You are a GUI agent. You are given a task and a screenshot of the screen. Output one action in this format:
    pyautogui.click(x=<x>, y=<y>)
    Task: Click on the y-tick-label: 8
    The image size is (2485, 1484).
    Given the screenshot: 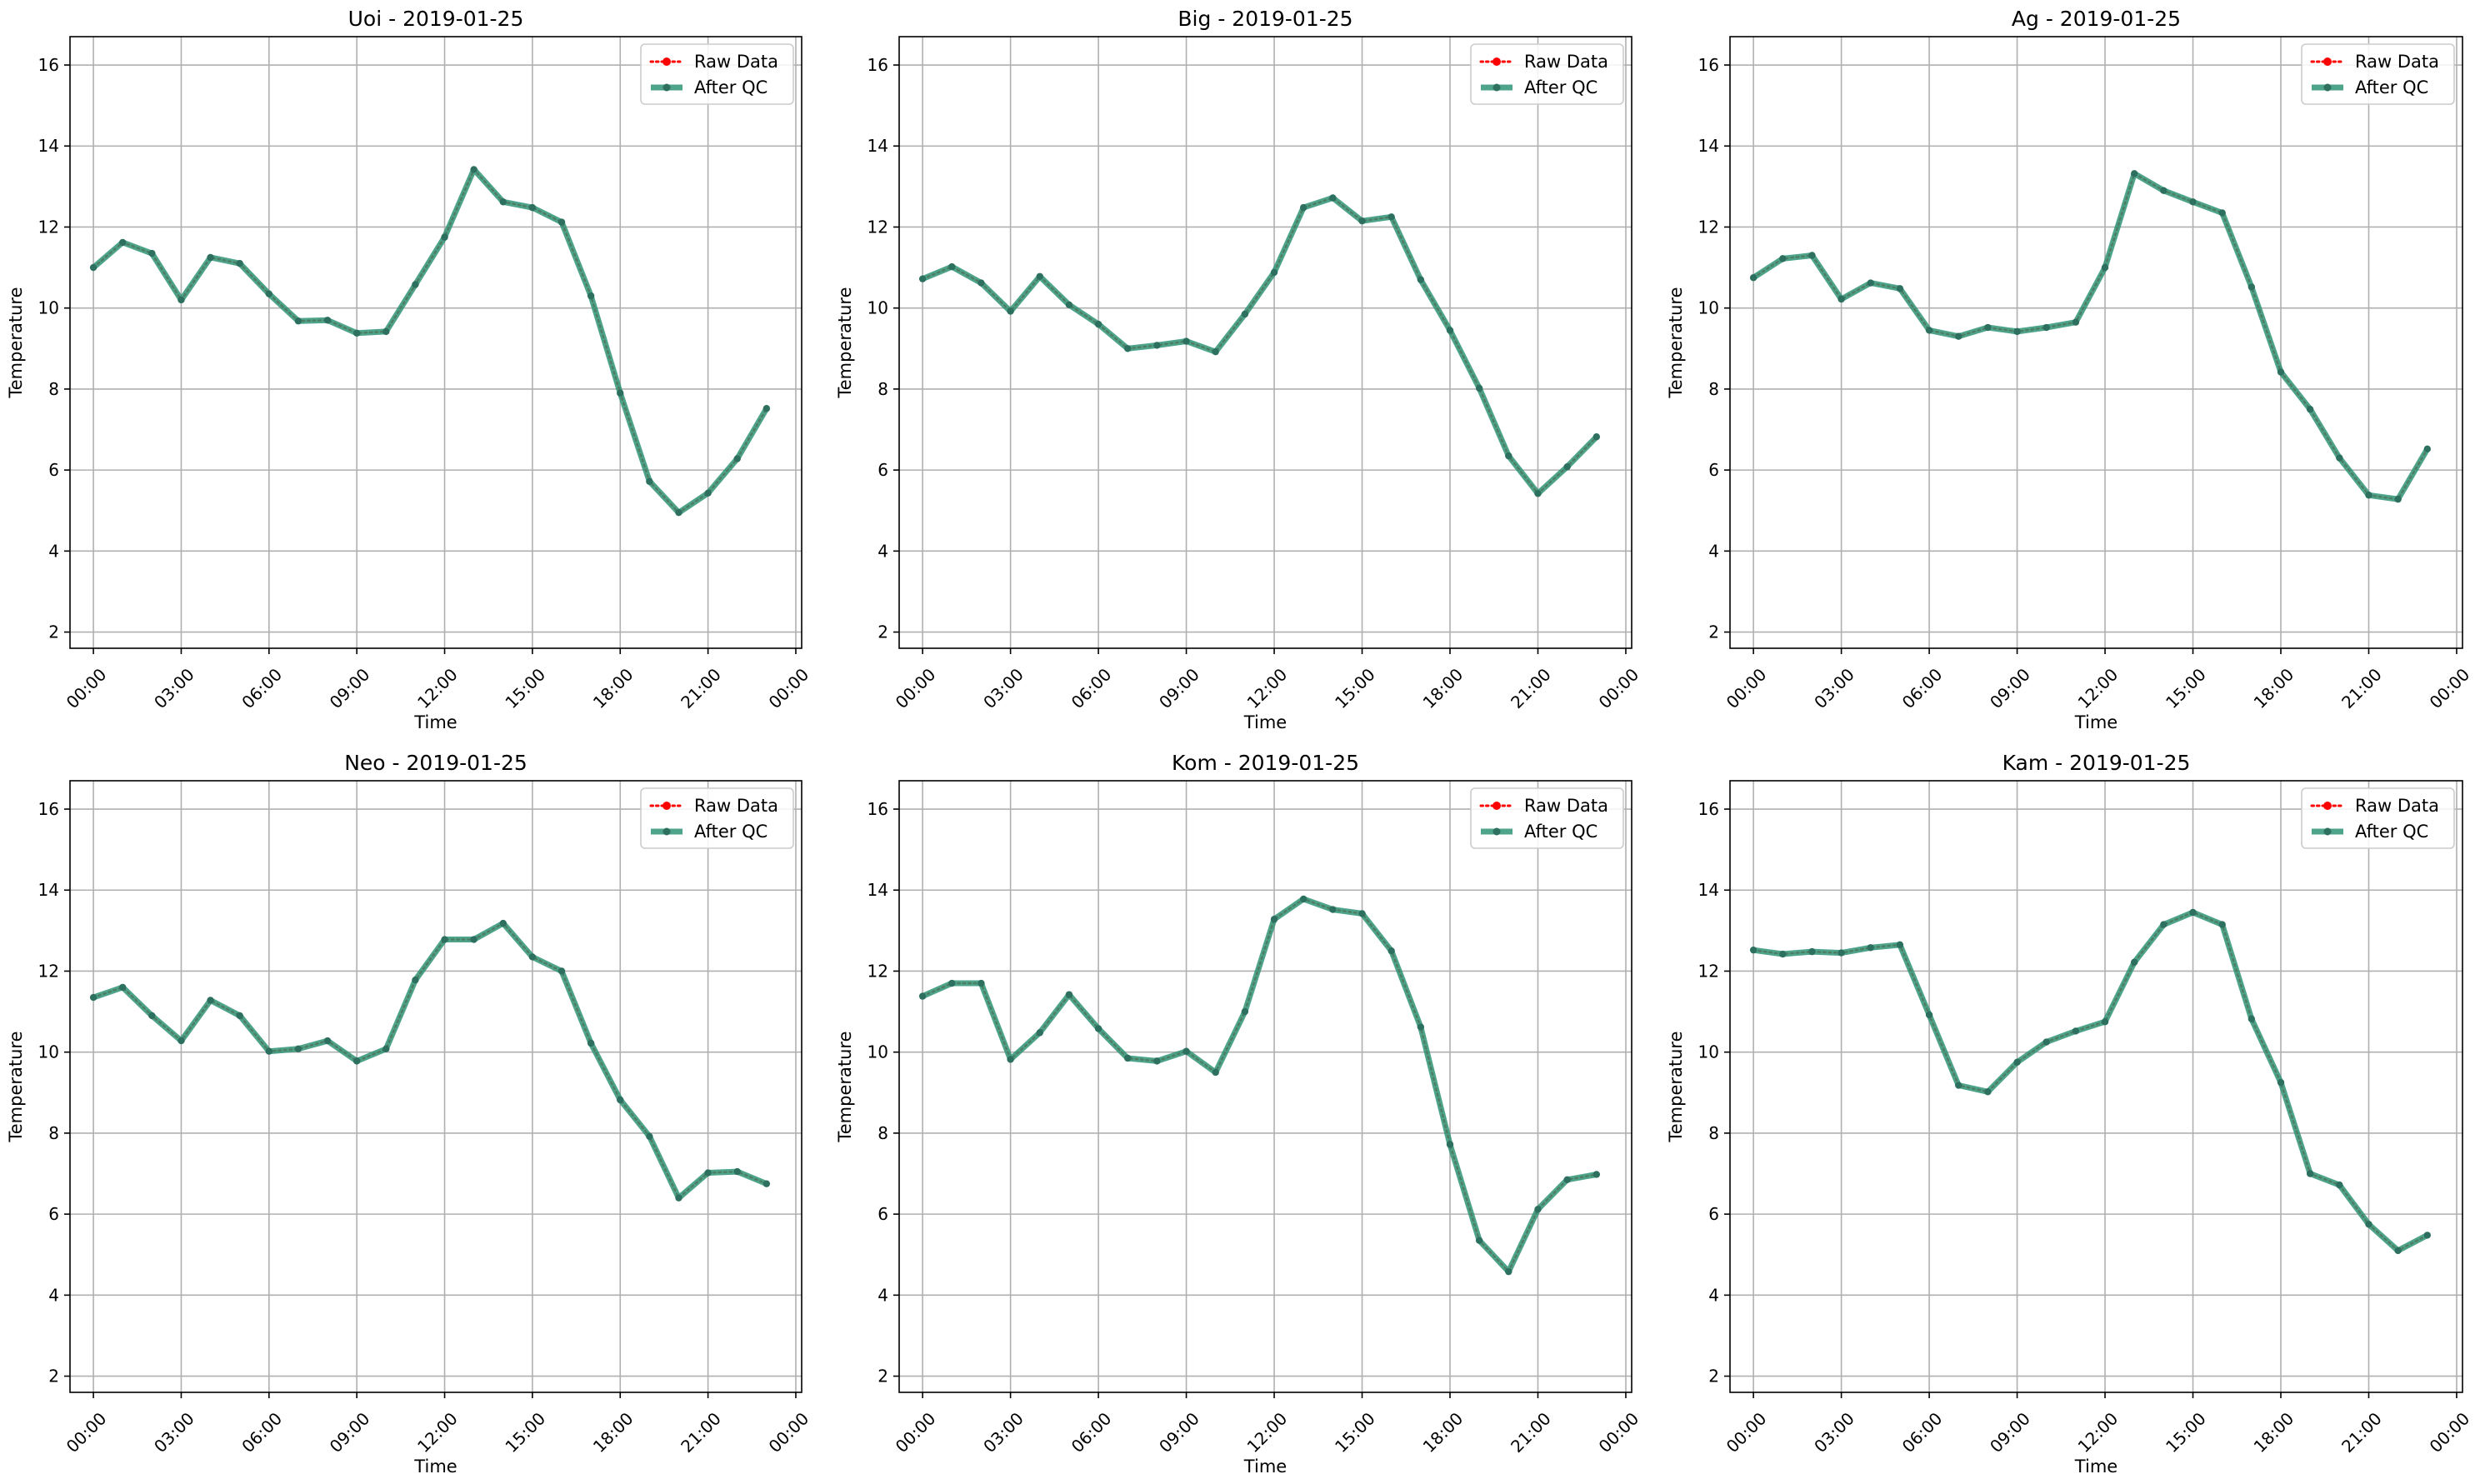 What is the action you would take?
    pyautogui.click(x=883, y=389)
    